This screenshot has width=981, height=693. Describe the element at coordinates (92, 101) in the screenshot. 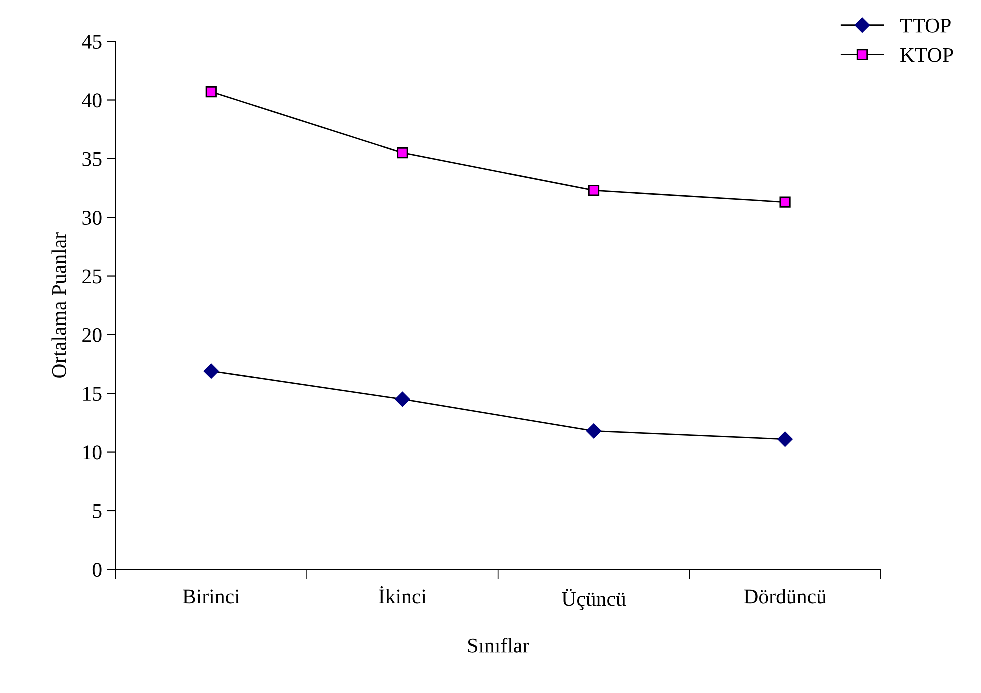

I see `y-tick-label: 40` at that location.